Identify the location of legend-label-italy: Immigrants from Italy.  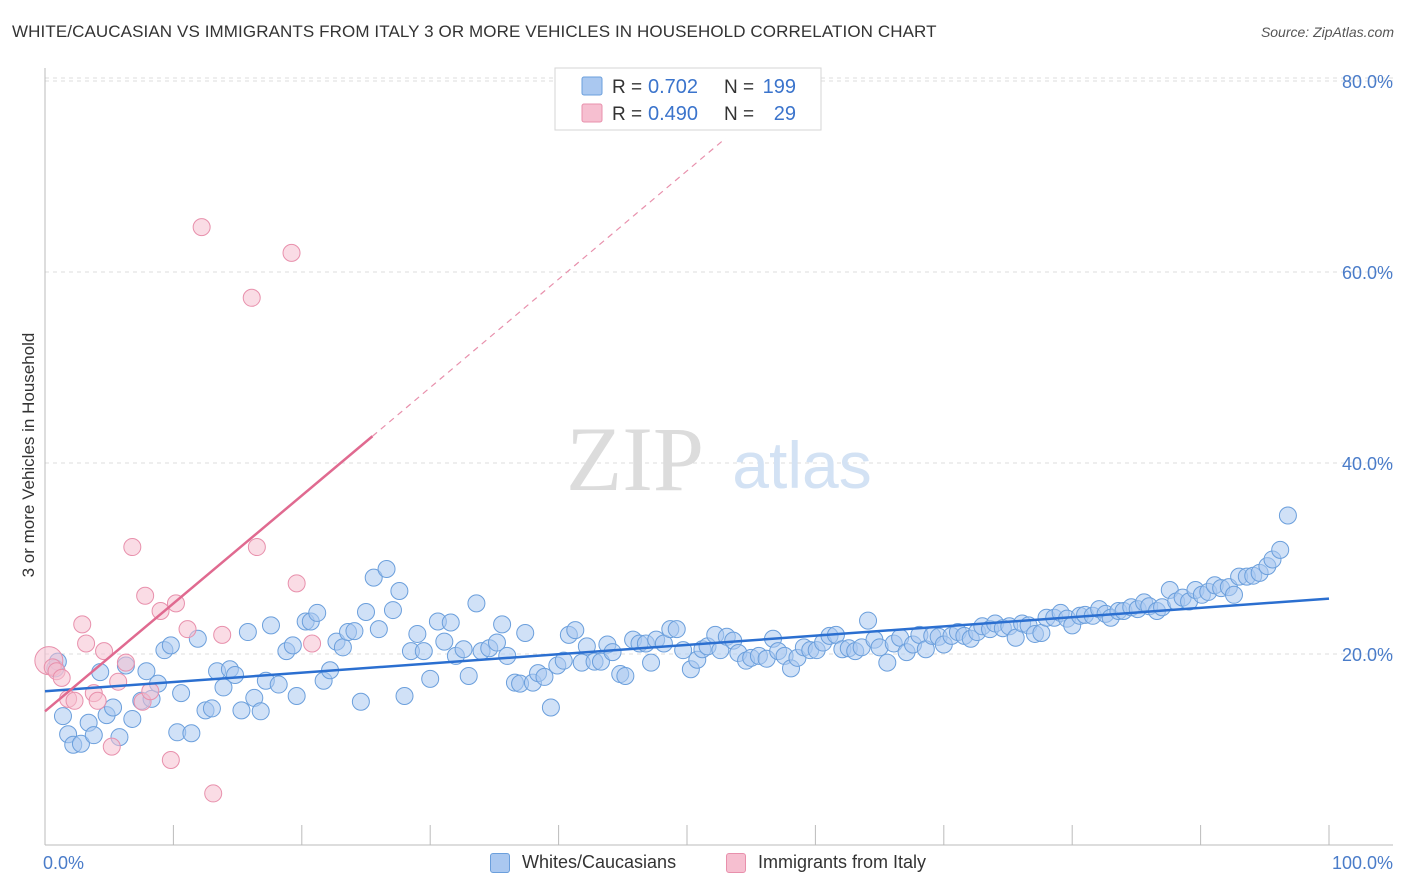
(842, 862).